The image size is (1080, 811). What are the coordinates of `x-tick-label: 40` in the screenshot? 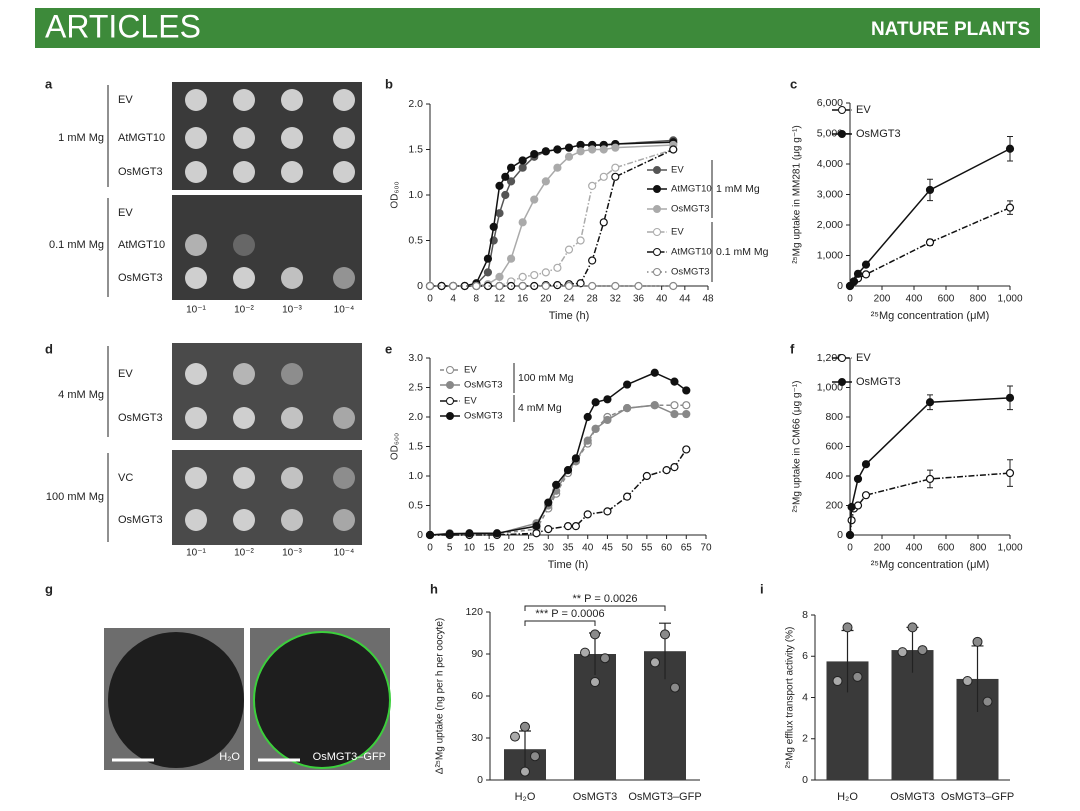 It's located at (588, 548).